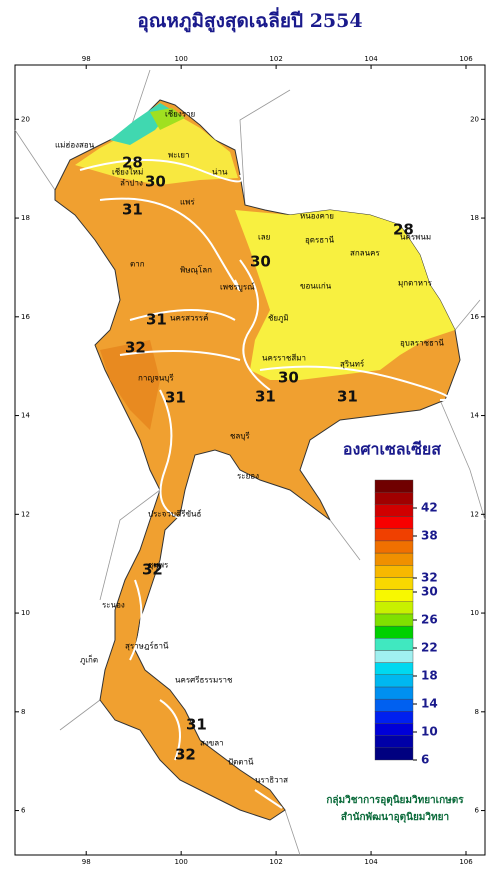  What do you see at coordinates (23, 712) in the screenshot?
I see `y-tick-label: 8` at bounding box center [23, 712].